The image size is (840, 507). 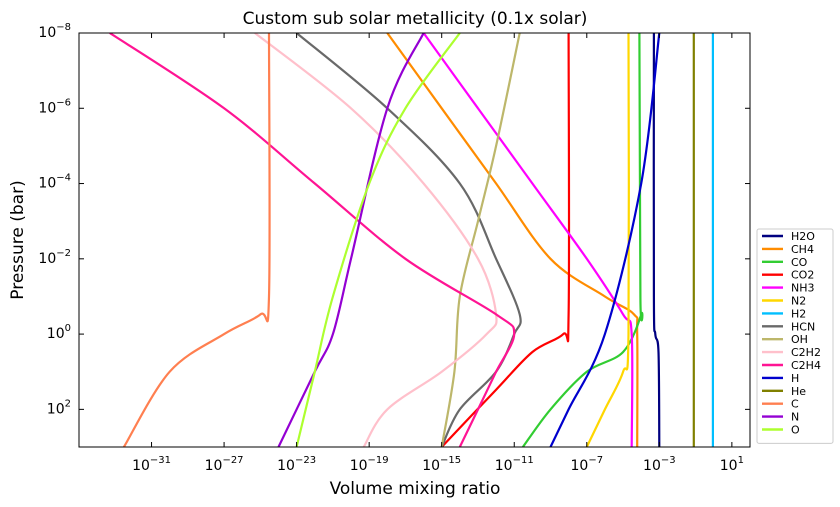 I want to click on series-line-h, so click(x=605, y=240).